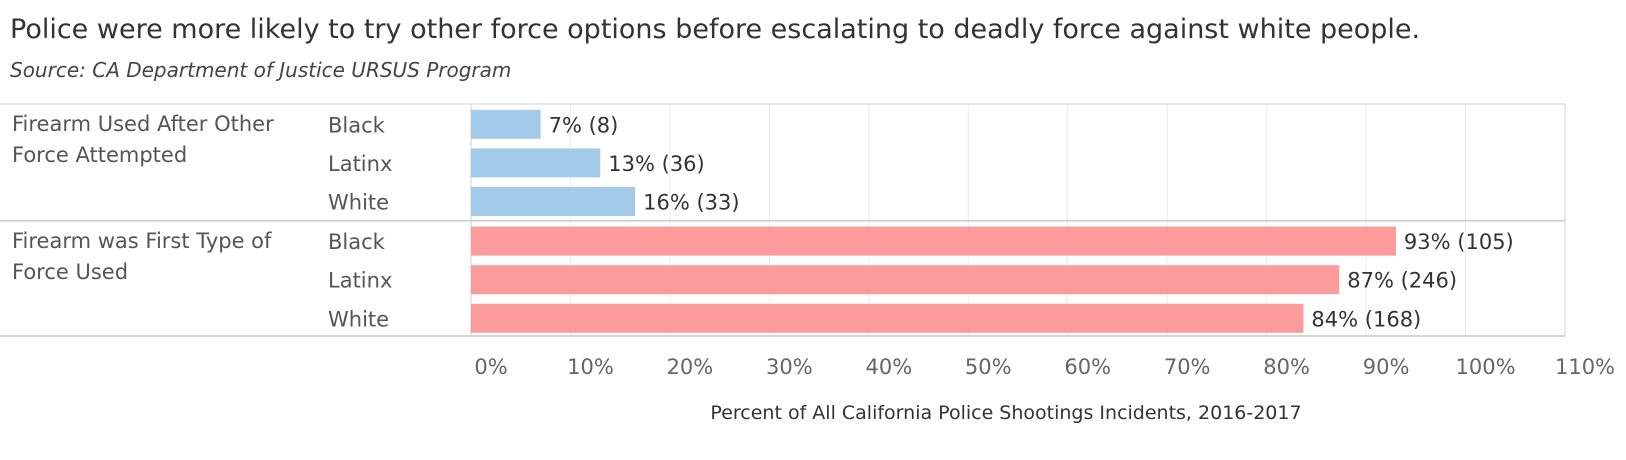  I want to click on group-label: Force Used, so click(70, 272).